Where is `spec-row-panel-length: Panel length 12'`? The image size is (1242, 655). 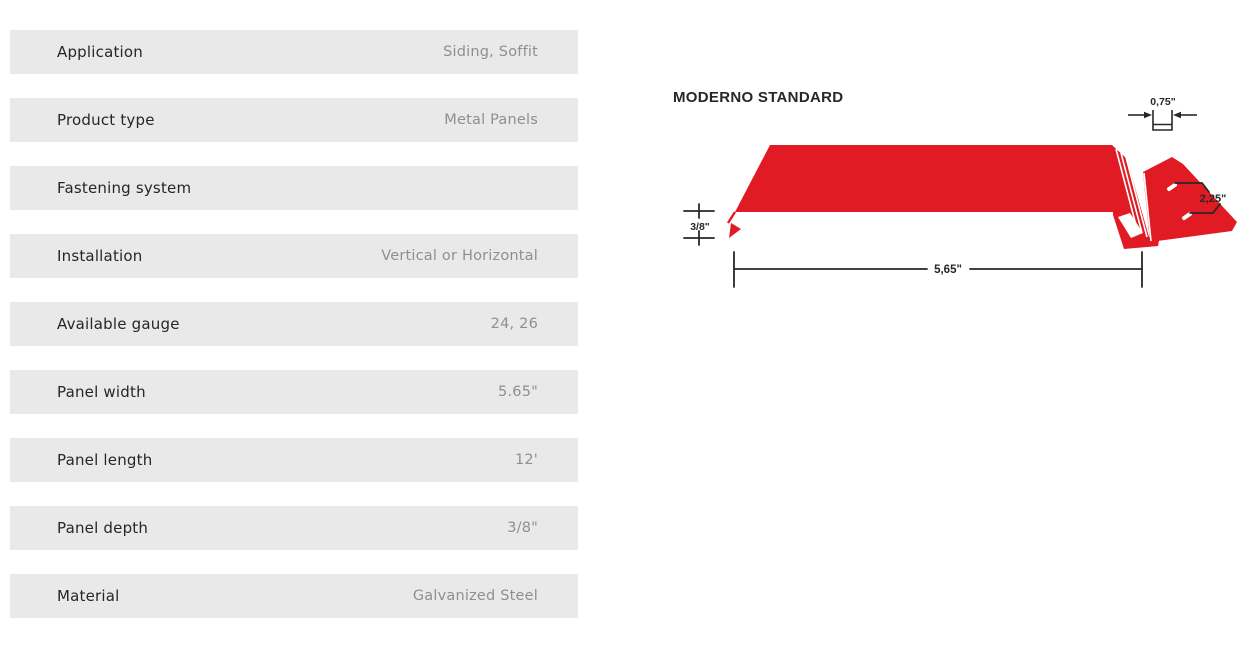 spec-row-panel-length: Panel length 12' is located at coordinates (294, 460).